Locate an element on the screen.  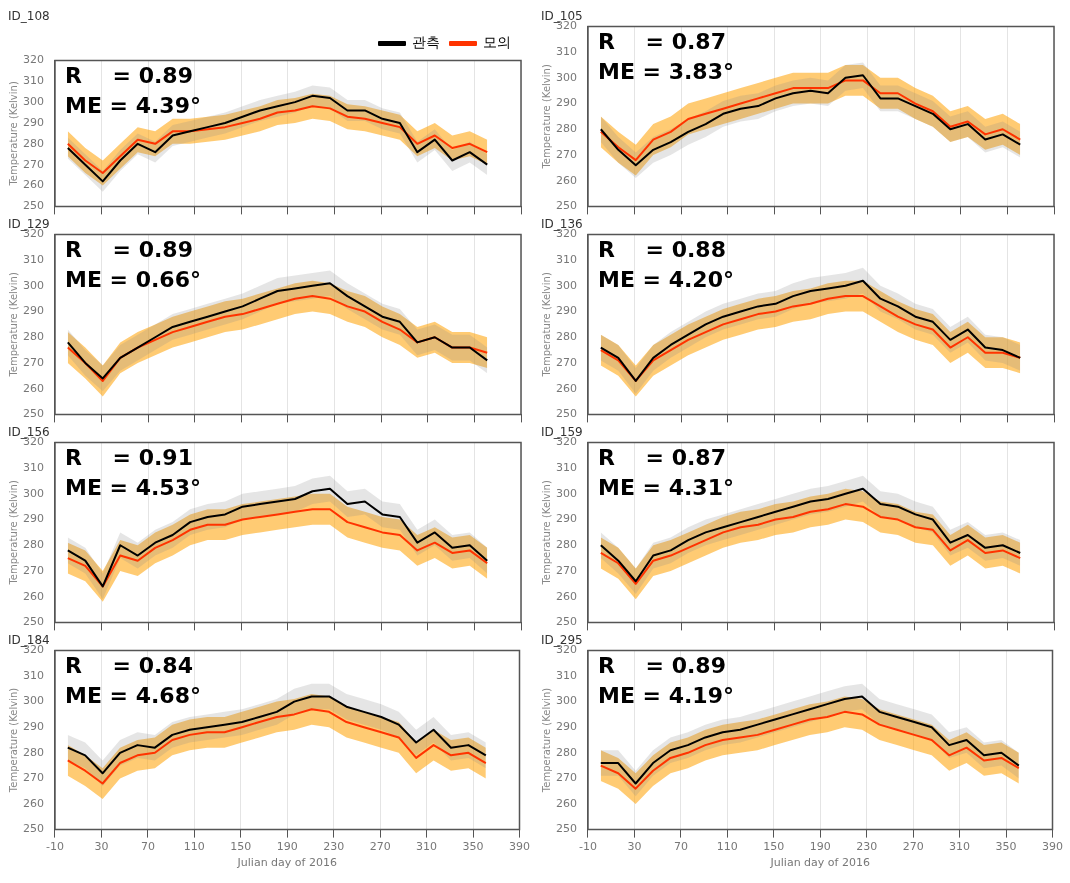
annotation: ME = 4.31° is located at coordinates (666, 488).